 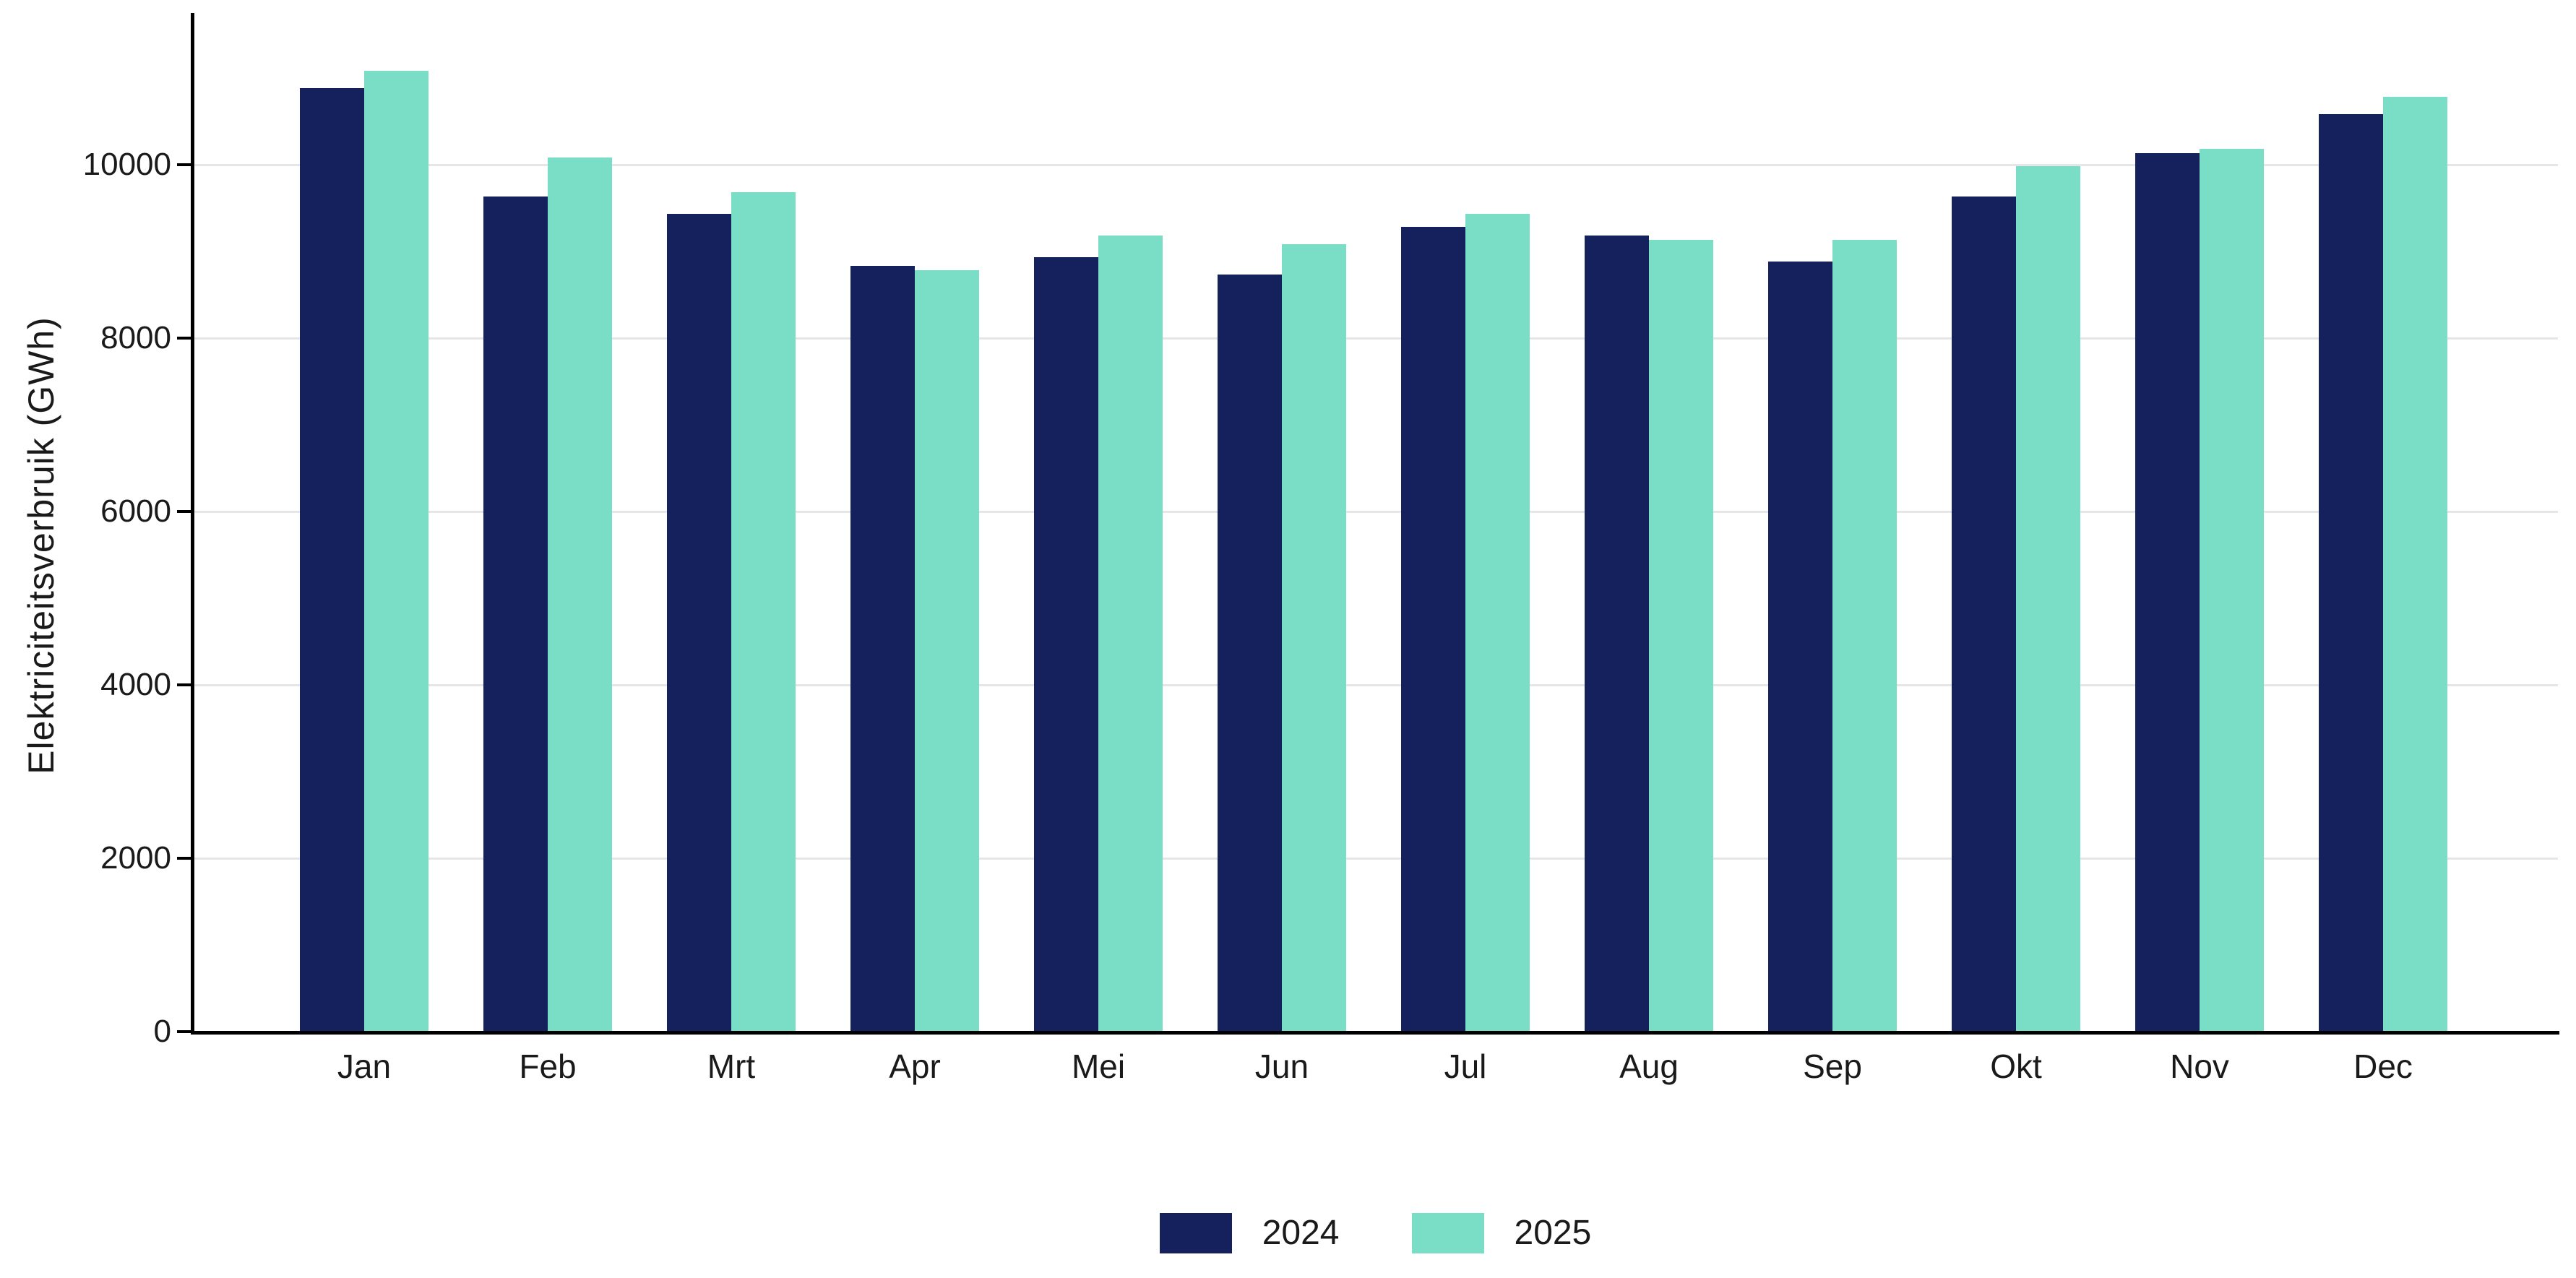 What do you see at coordinates (1501, 1233) in the screenshot?
I see `legend-item-2025: 2025` at bounding box center [1501, 1233].